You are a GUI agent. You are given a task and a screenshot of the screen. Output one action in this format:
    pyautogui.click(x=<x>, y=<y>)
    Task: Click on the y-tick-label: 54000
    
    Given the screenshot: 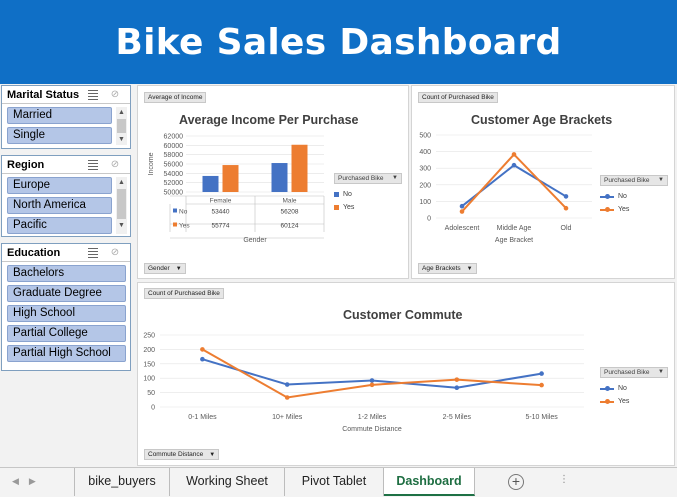 What is the action you would take?
    pyautogui.click(x=174, y=174)
    